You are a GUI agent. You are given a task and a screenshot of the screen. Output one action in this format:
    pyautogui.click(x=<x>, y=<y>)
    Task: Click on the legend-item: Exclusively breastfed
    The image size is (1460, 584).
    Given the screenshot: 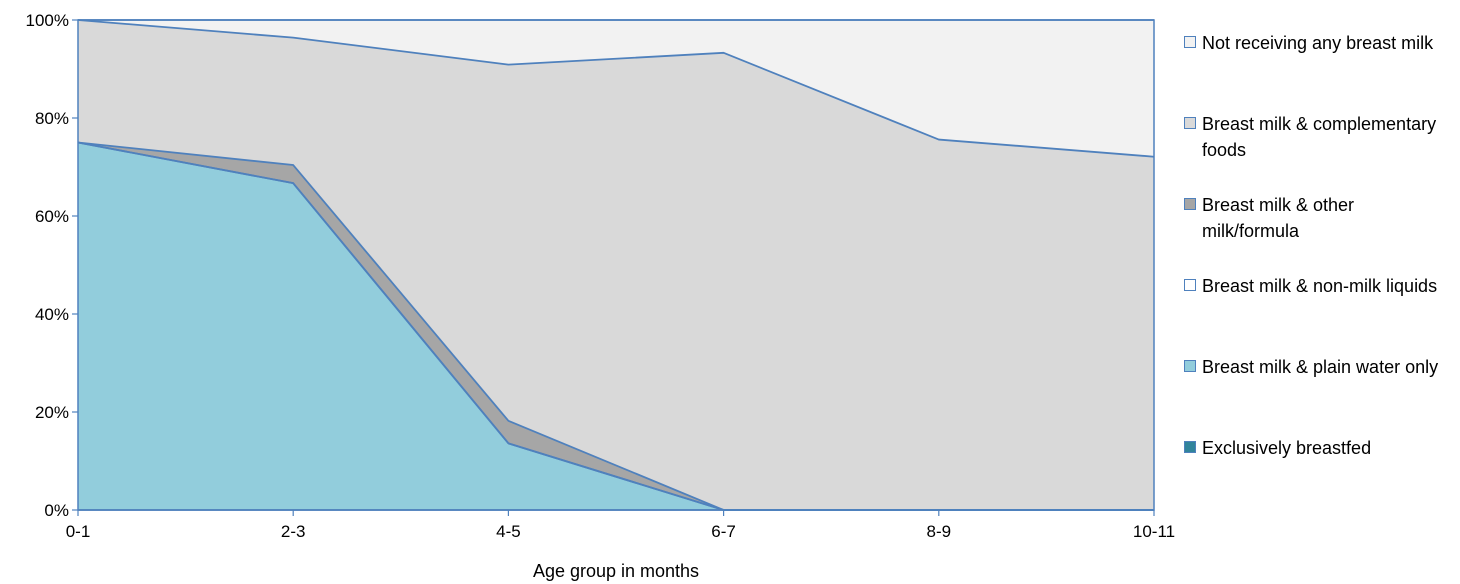 What is the action you would take?
    pyautogui.click(x=1319, y=475)
    